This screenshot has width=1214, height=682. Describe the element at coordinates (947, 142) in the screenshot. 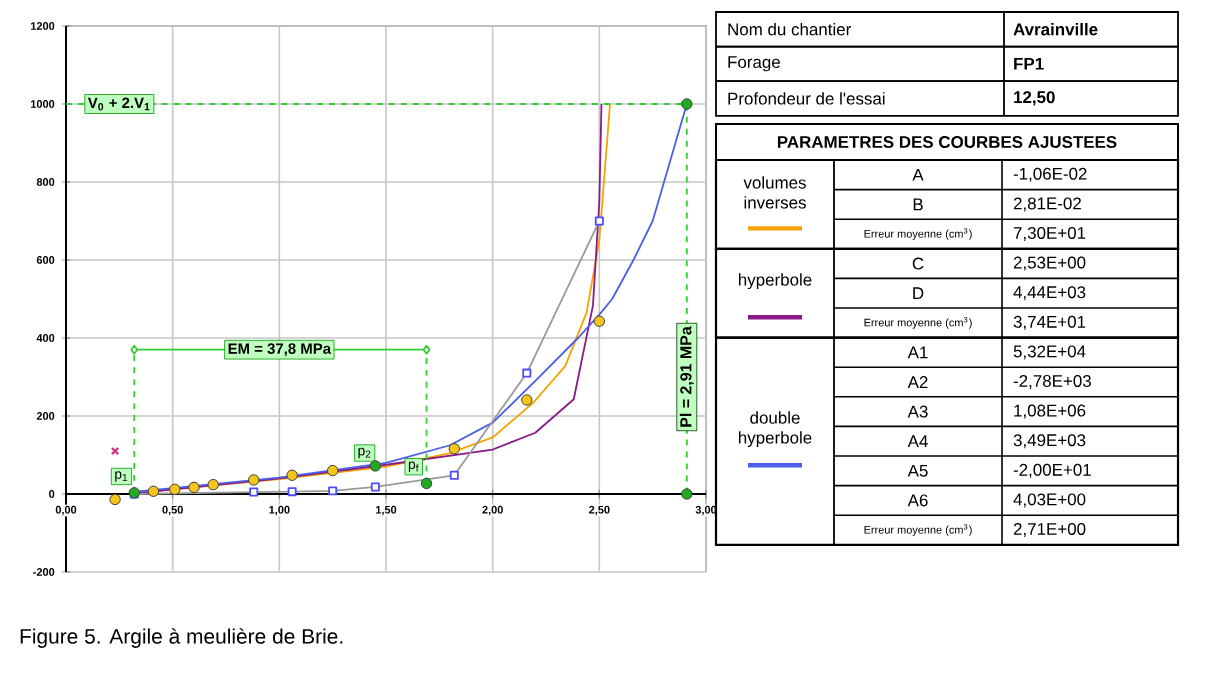

I see `text: PARAMETRES DES COURBES AJUSTEES` at that location.